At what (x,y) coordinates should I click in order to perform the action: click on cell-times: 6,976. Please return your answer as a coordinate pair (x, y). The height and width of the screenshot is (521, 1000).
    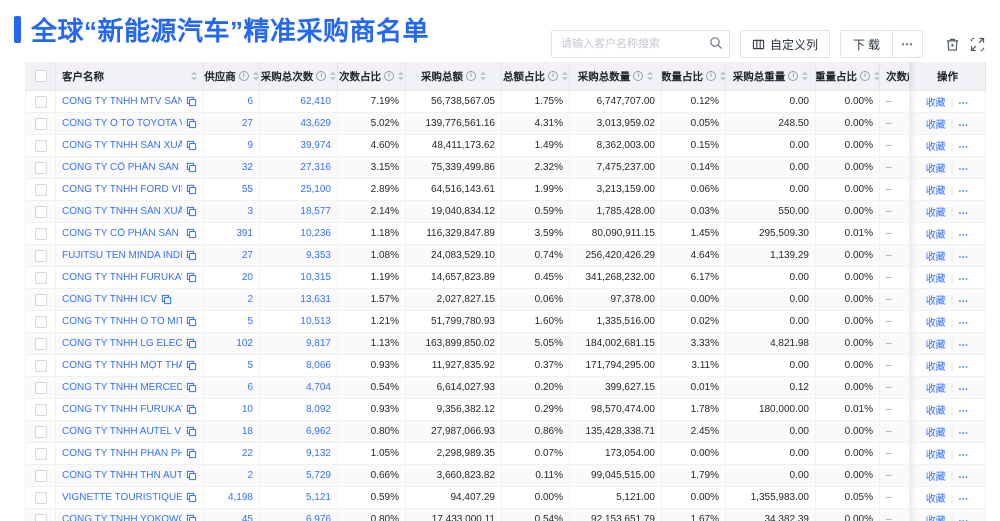
    Looking at the image, I should click on (298, 514).